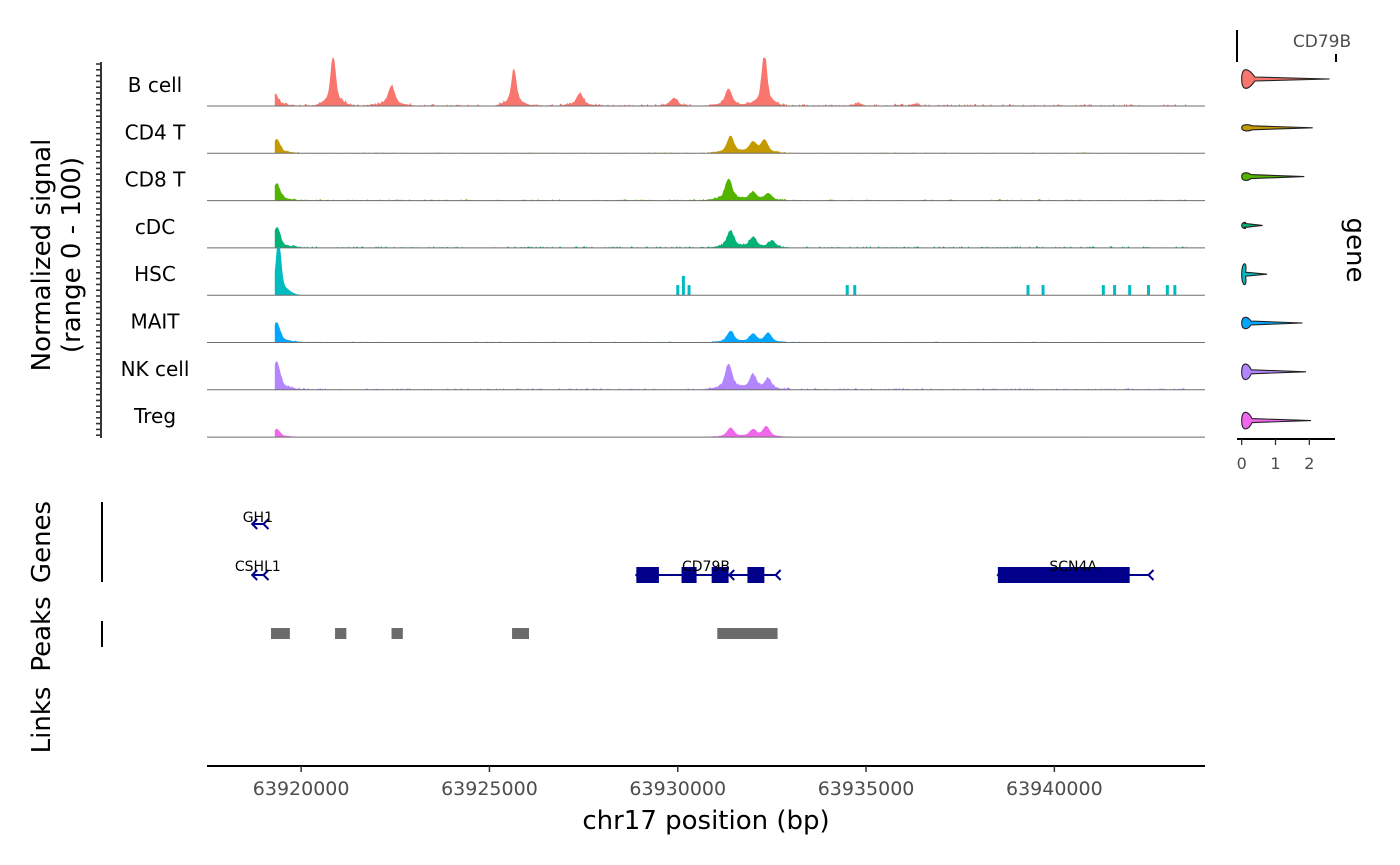 This screenshot has height=865, width=1400. I want to click on peak-track, so click(439, 634).